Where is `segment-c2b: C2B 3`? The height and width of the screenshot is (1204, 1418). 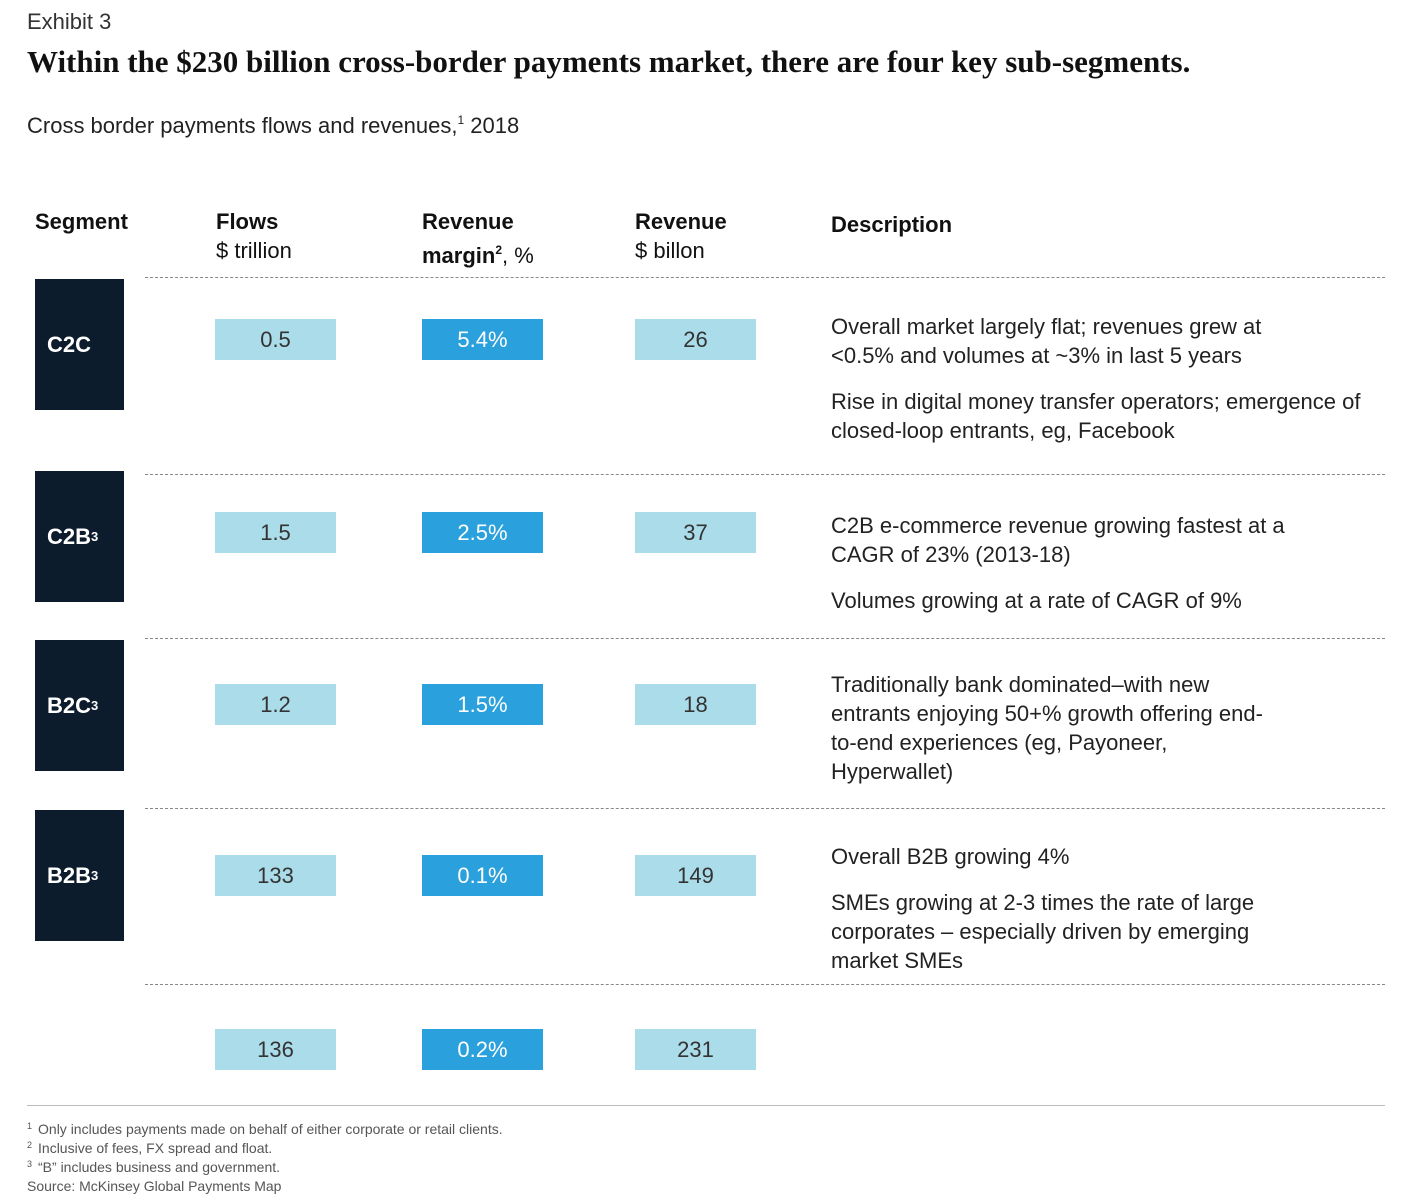 segment-c2b: C2B 3 is located at coordinates (79, 536).